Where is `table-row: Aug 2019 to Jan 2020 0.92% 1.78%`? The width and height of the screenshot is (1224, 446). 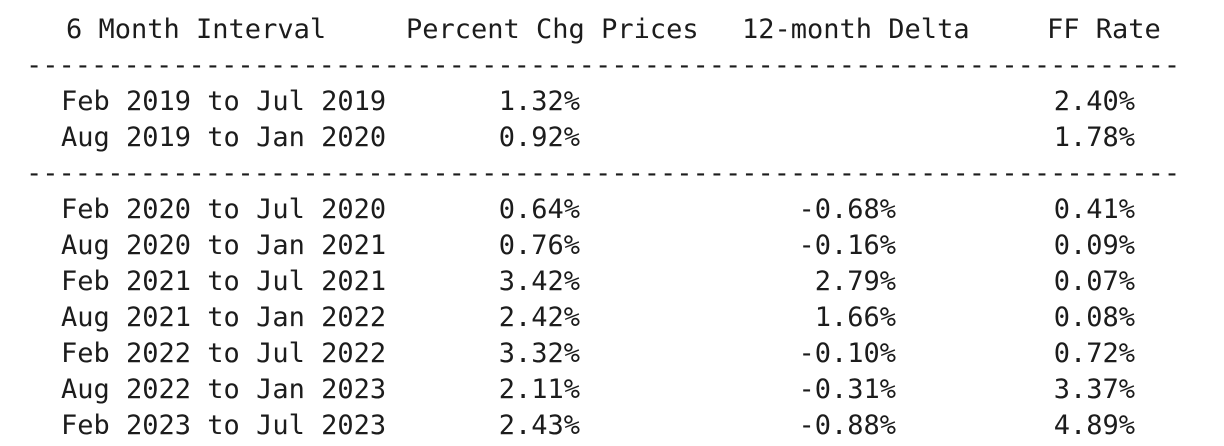 table-row: Aug 2019 to Jan 2020 0.92% 1.78% is located at coordinates (612, 138).